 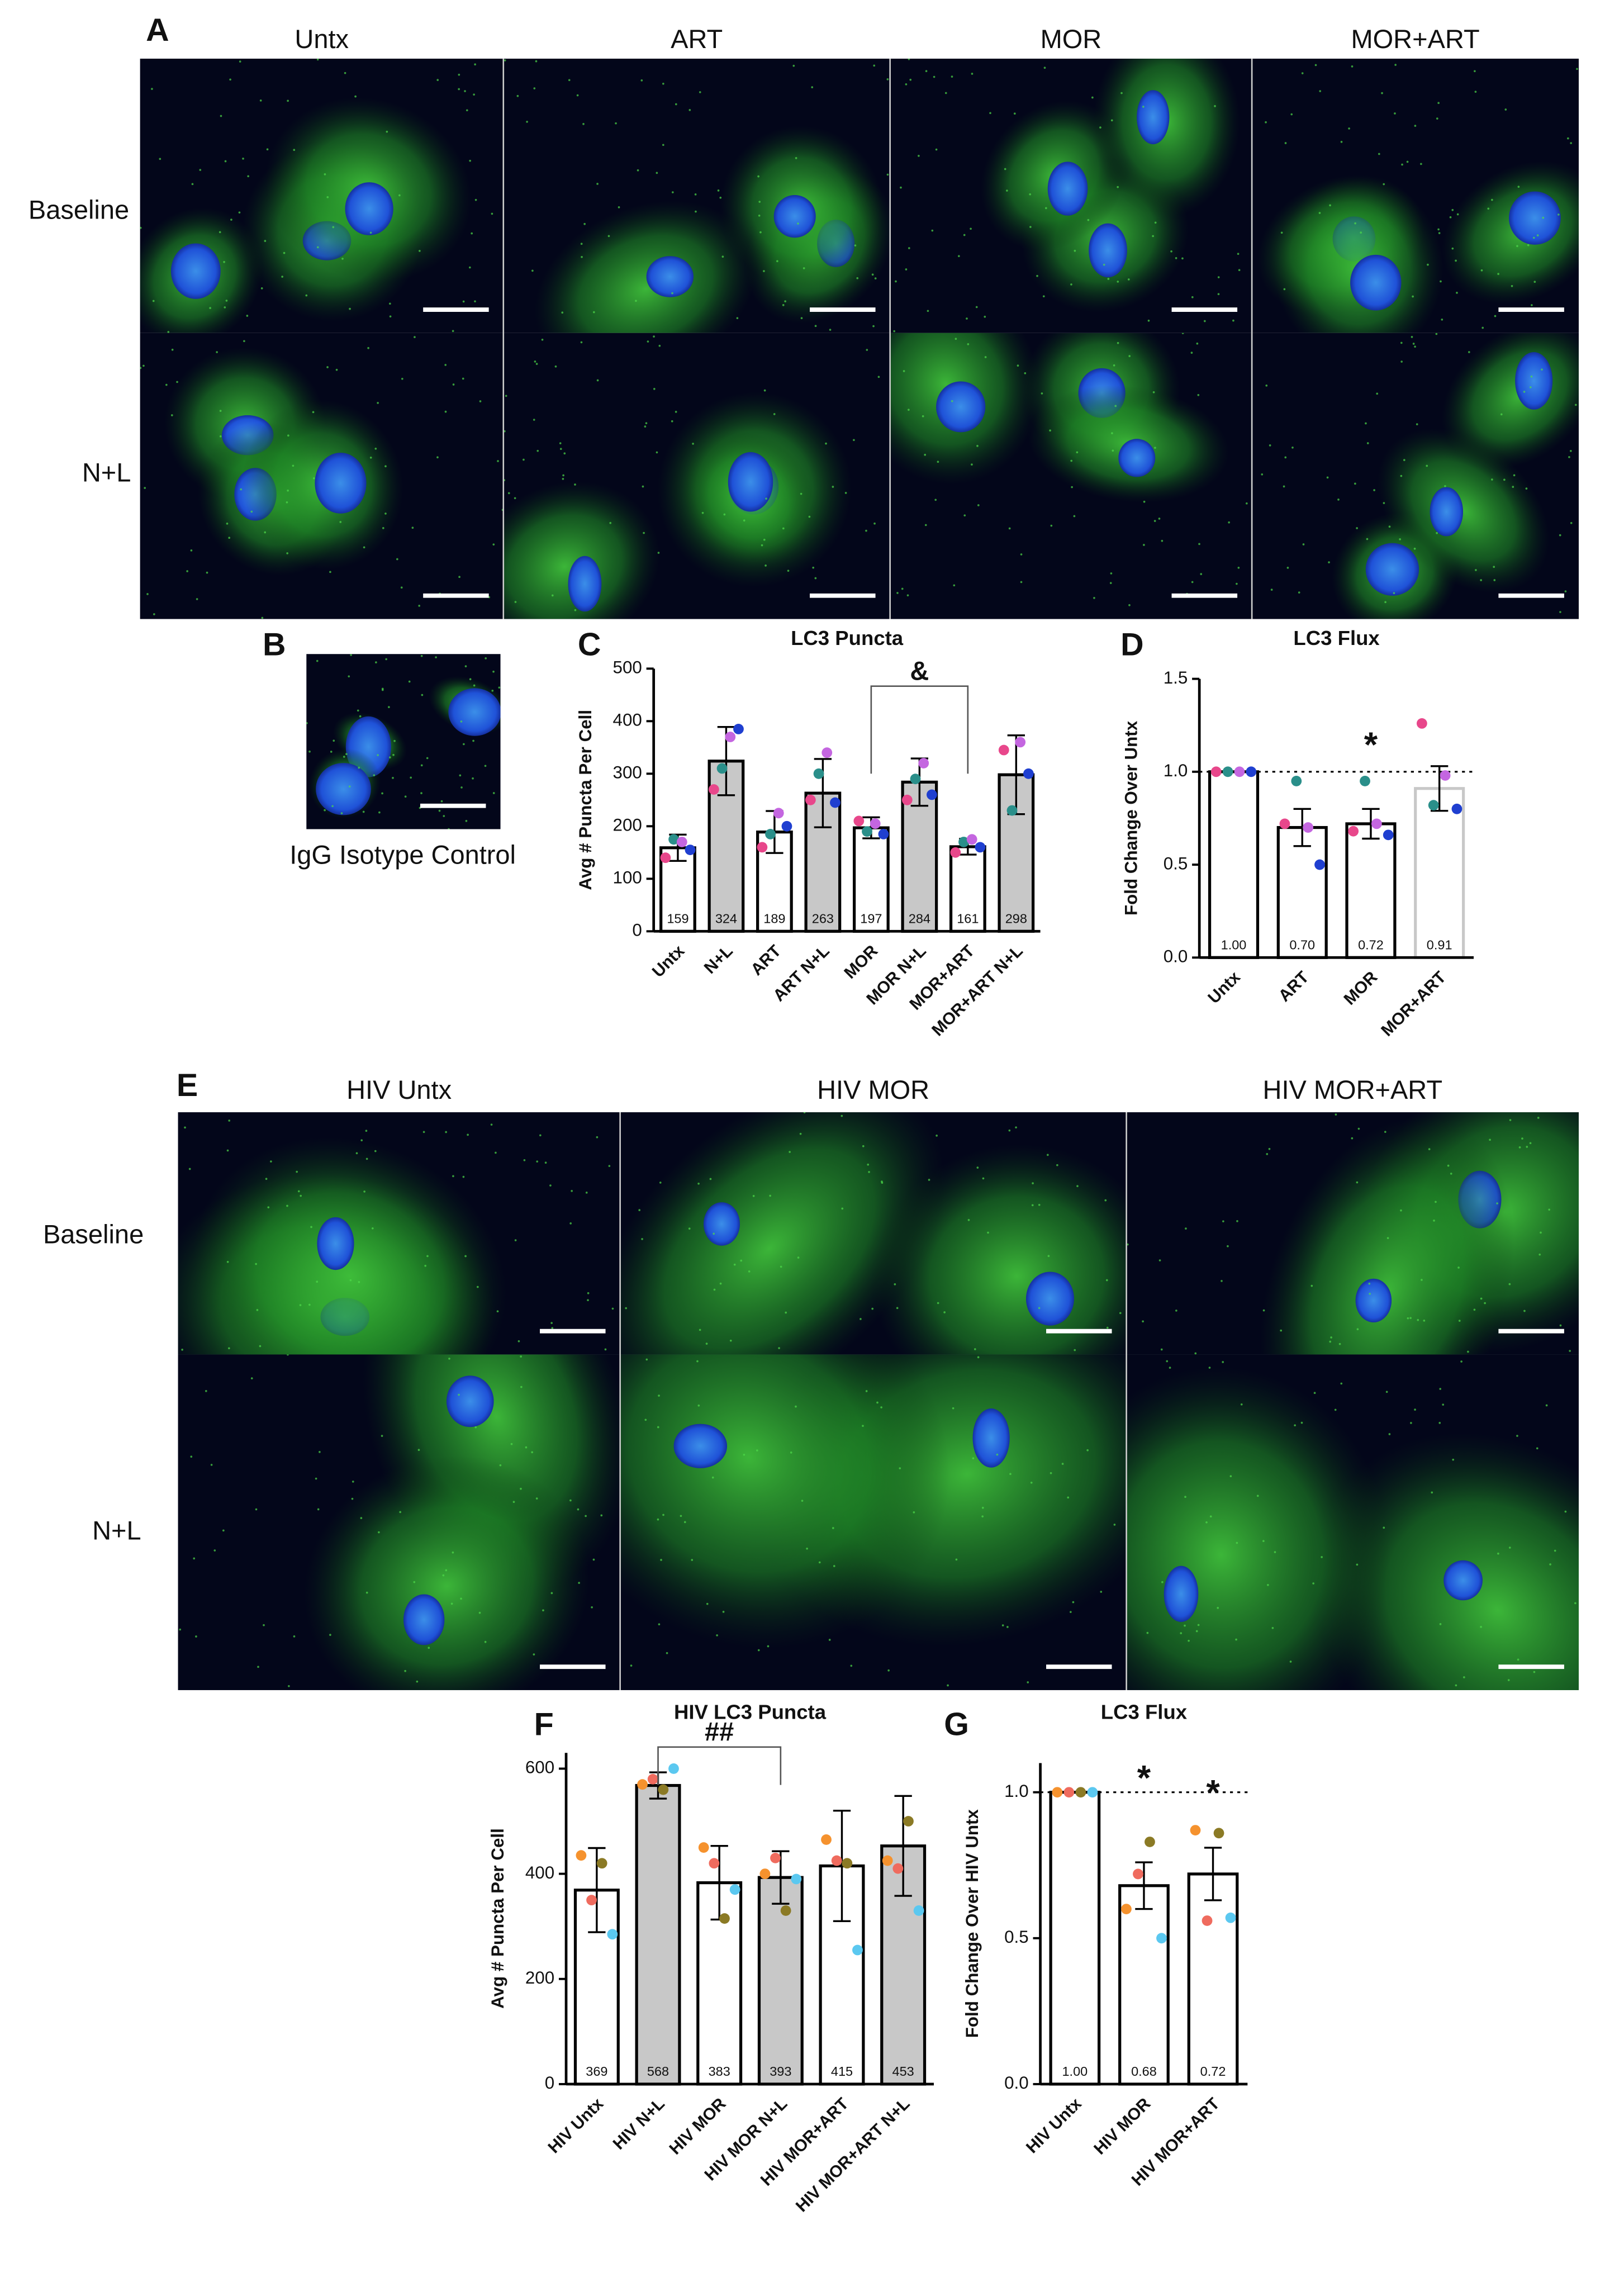 What do you see at coordinates (1302, 945) in the screenshot?
I see `value-label: 0.70` at bounding box center [1302, 945].